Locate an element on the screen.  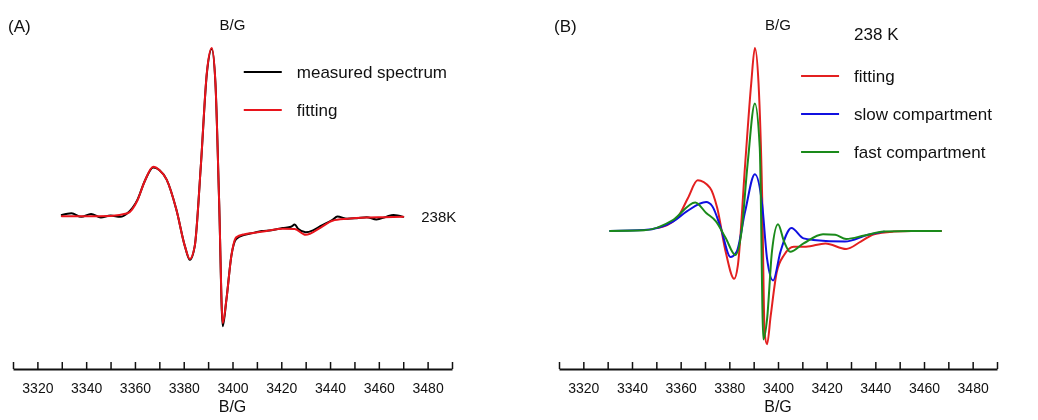
legend-title: 238 K is located at coordinates (877, 34).